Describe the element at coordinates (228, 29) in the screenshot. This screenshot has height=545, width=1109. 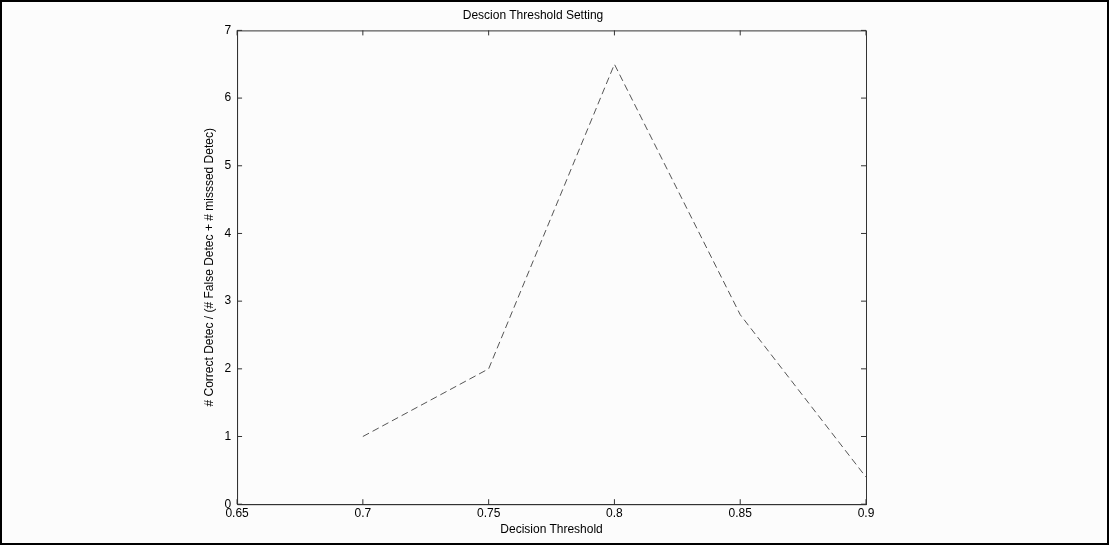
I see `y-tick-label: 7` at that location.